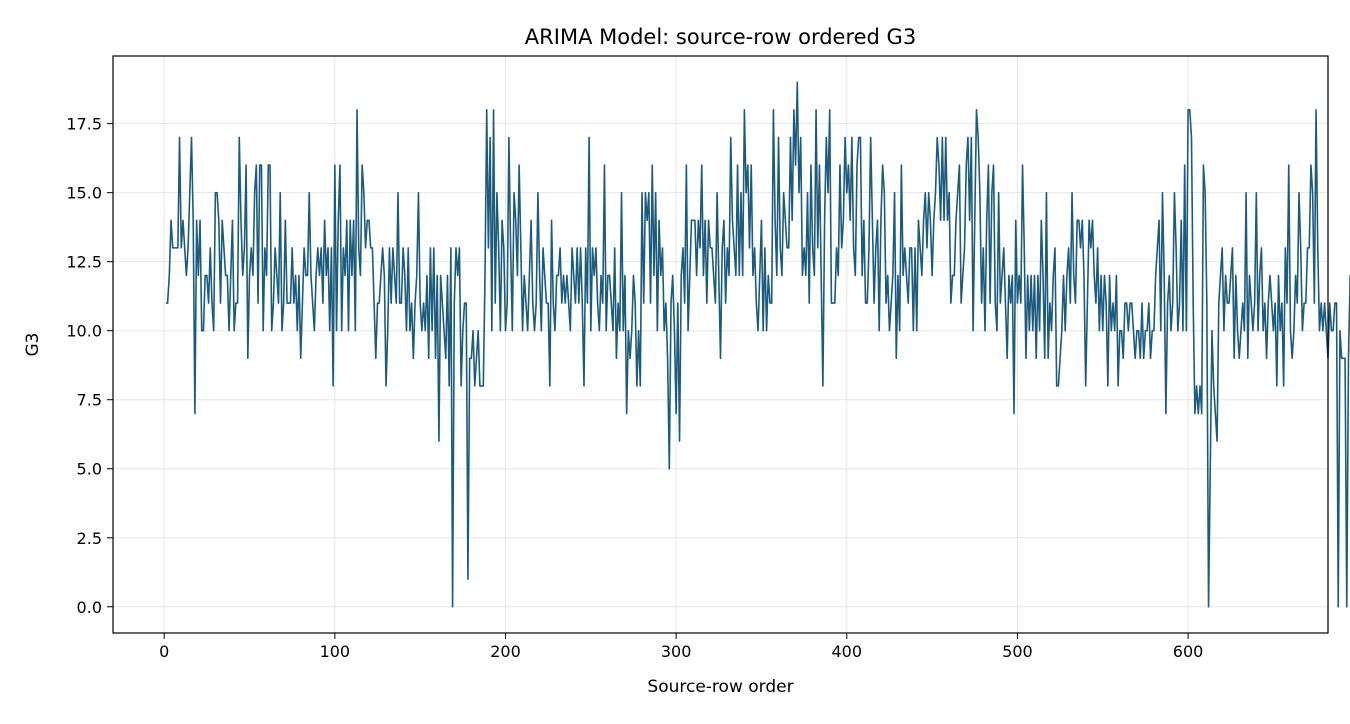 The height and width of the screenshot is (724, 1350). What do you see at coordinates (164, 651) in the screenshot?
I see `x-tick-label: 0` at bounding box center [164, 651].